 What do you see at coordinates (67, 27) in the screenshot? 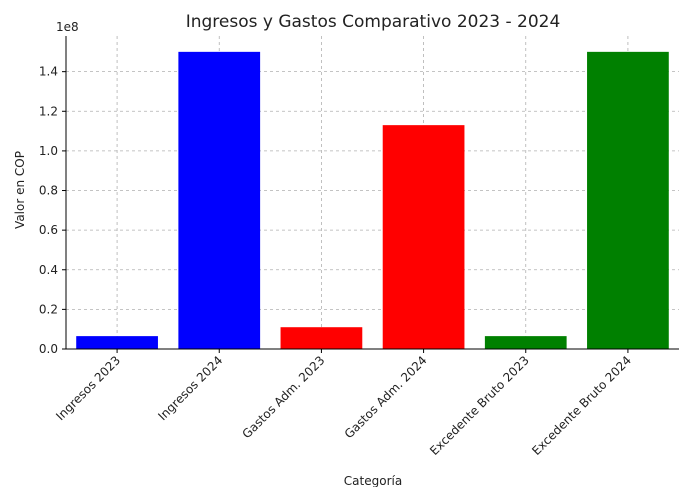
I see `offset-label: 1e8` at bounding box center [67, 27].